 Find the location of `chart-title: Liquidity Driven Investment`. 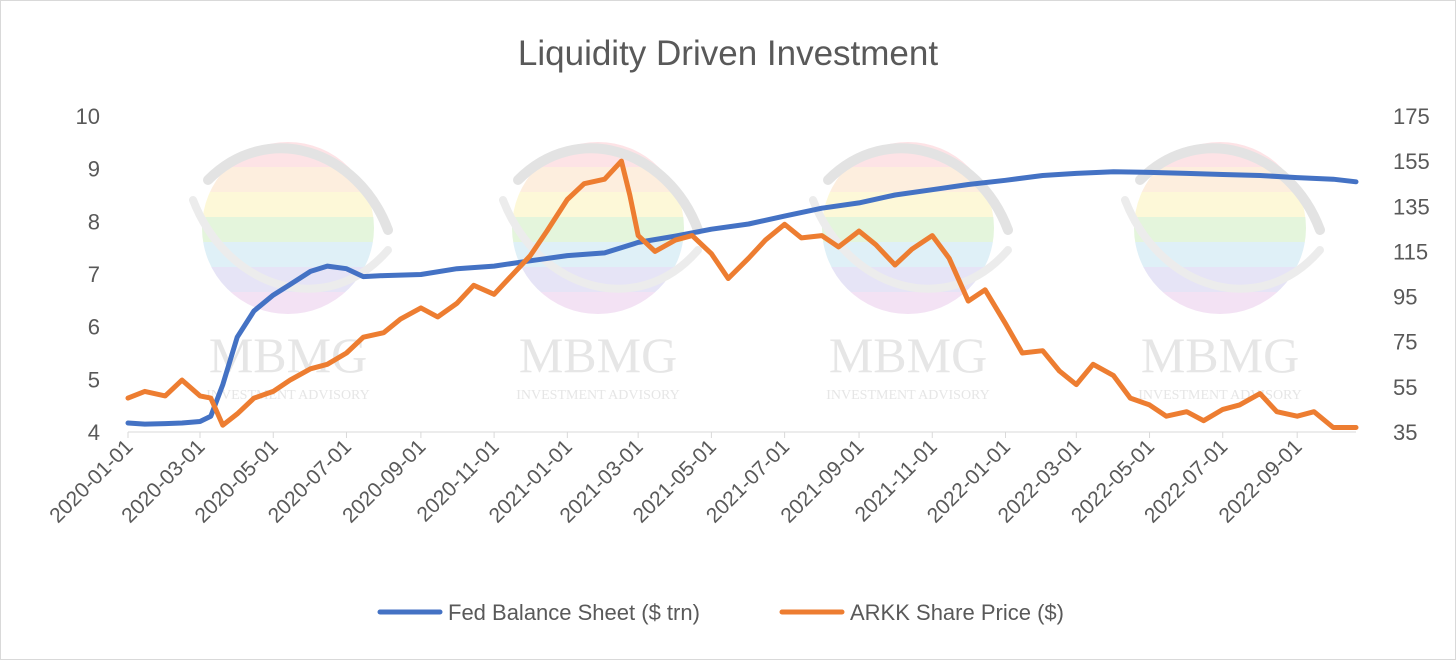

chart-title: Liquidity Driven Investment is located at coordinates (728, 53).